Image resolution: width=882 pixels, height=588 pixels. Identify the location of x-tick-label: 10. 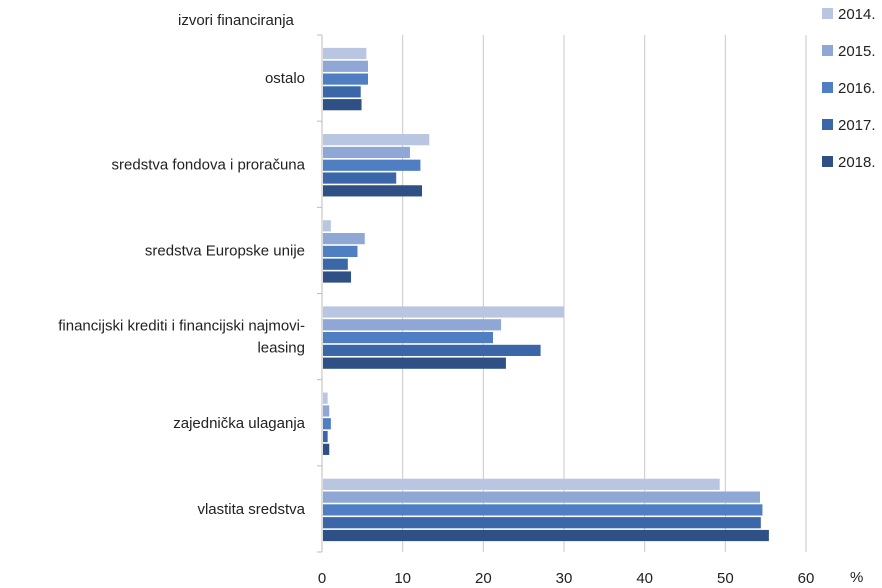
(402, 578).